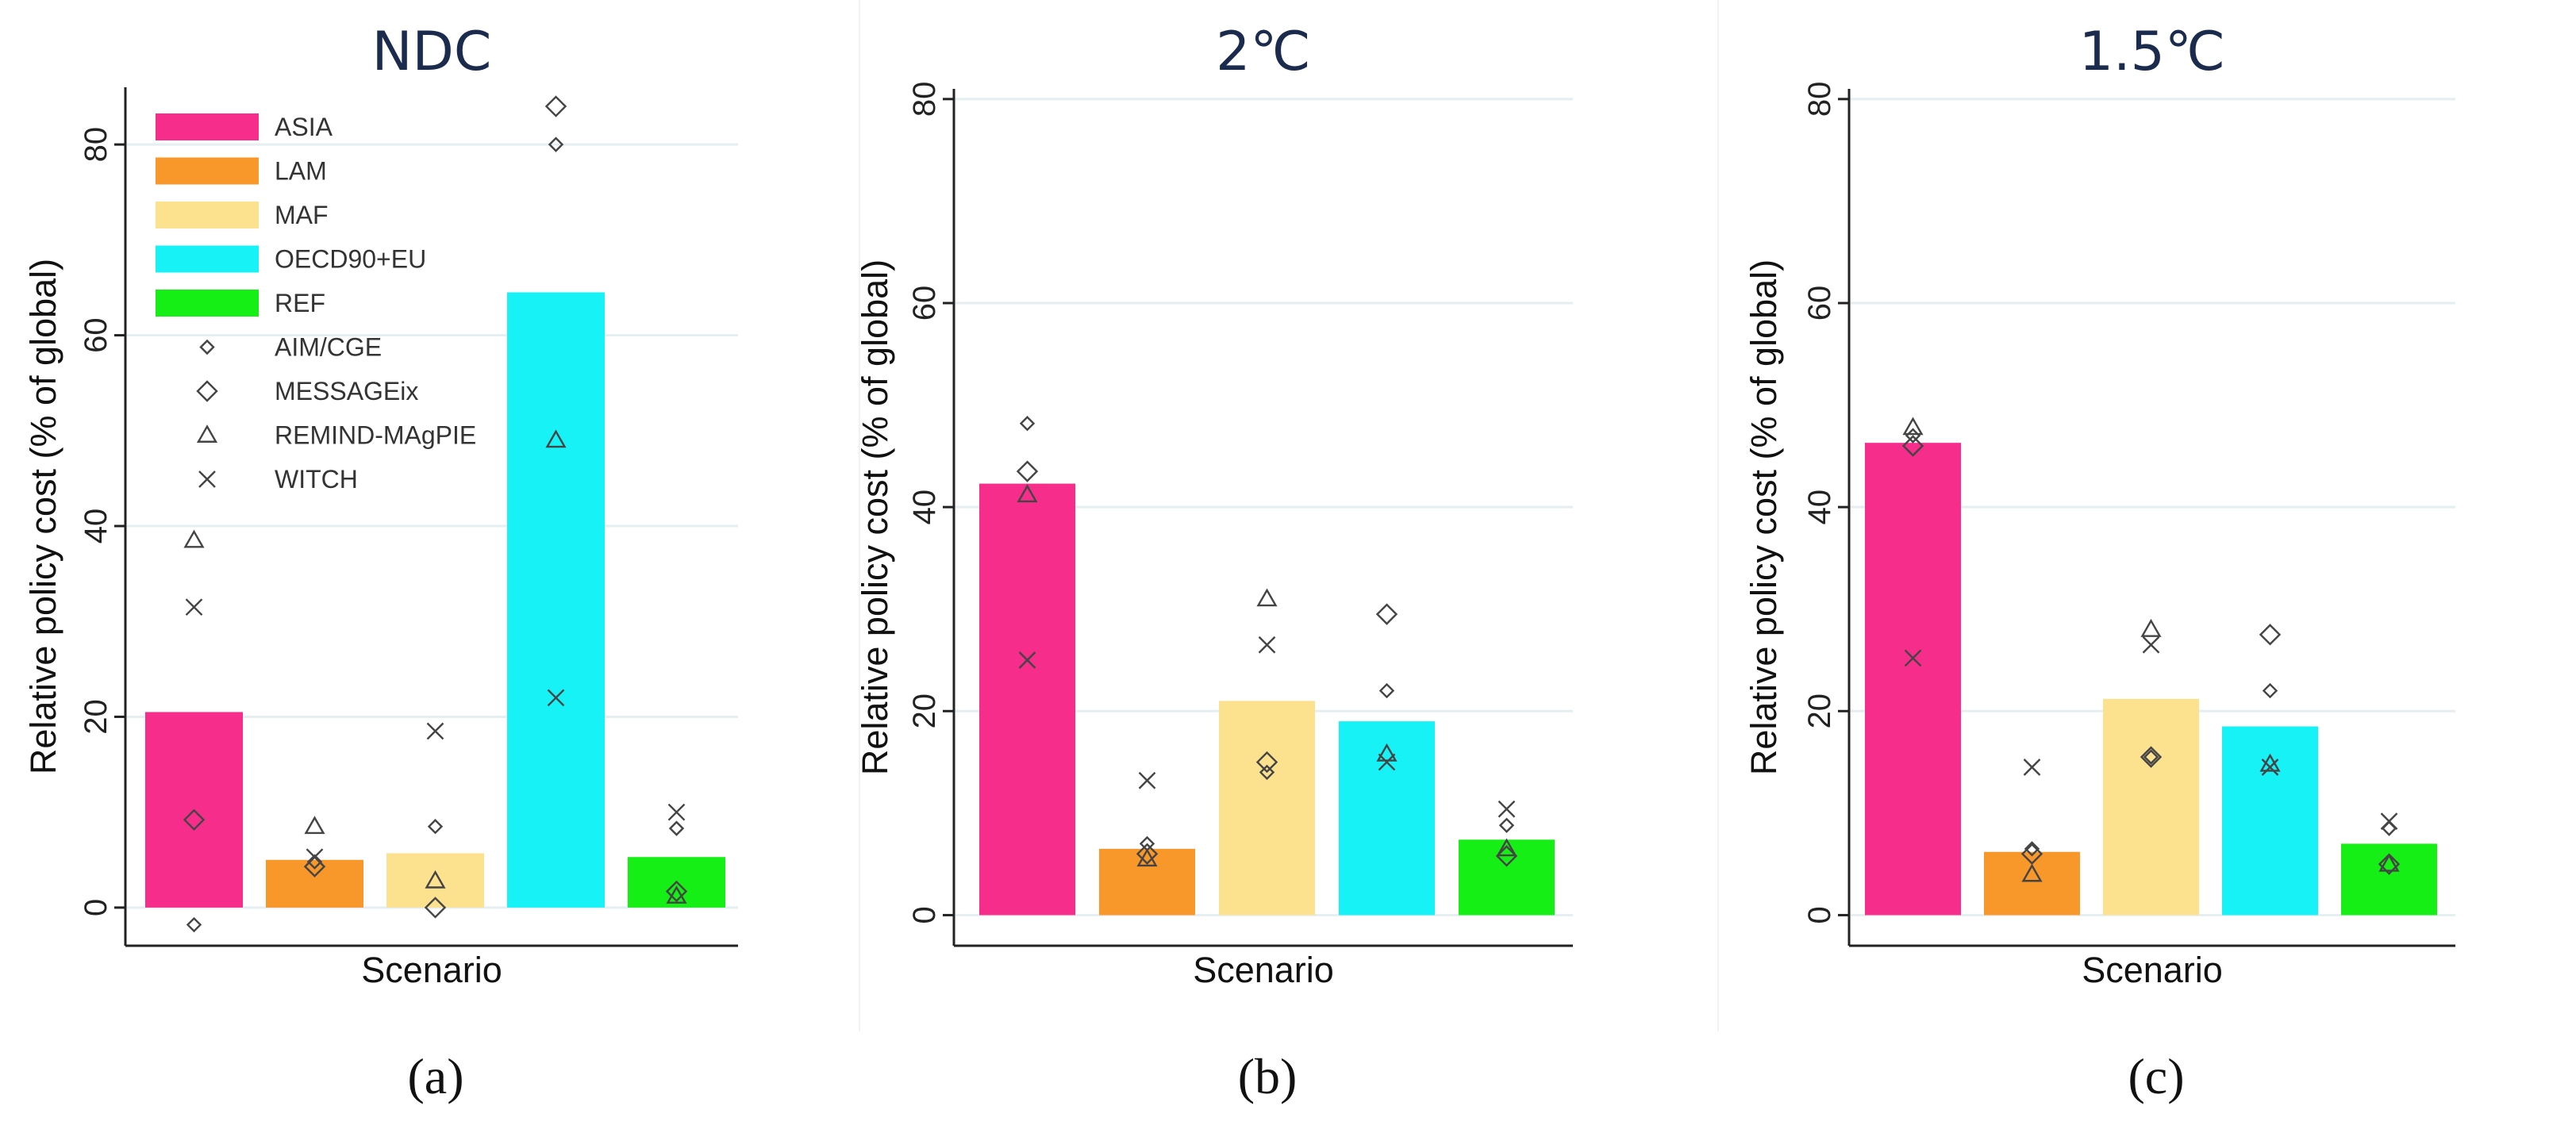  Describe the element at coordinates (207, 259) in the screenshot. I see `legend-swatch-oecd90-eu` at that location.